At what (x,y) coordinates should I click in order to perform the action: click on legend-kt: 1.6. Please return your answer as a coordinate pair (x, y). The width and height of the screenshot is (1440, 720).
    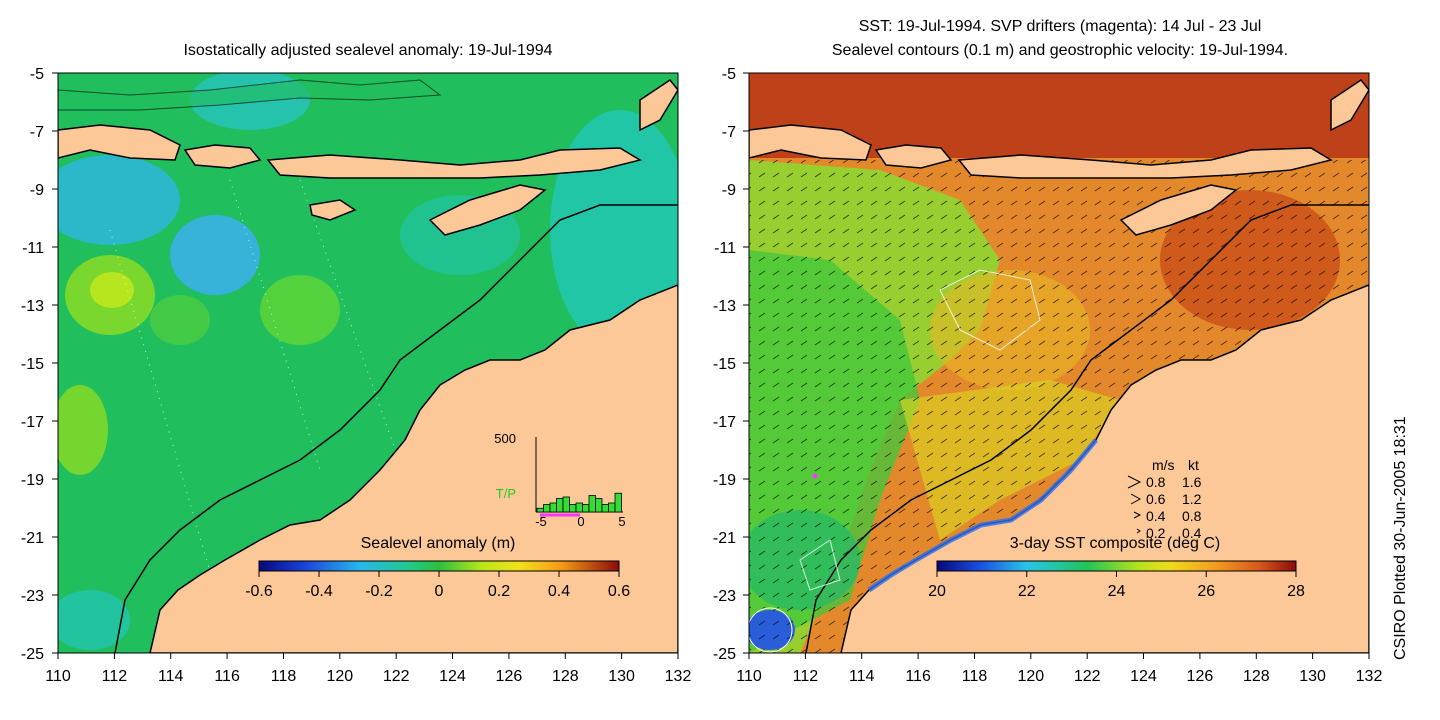
    Looking at the image, I should click on (1192, 482).